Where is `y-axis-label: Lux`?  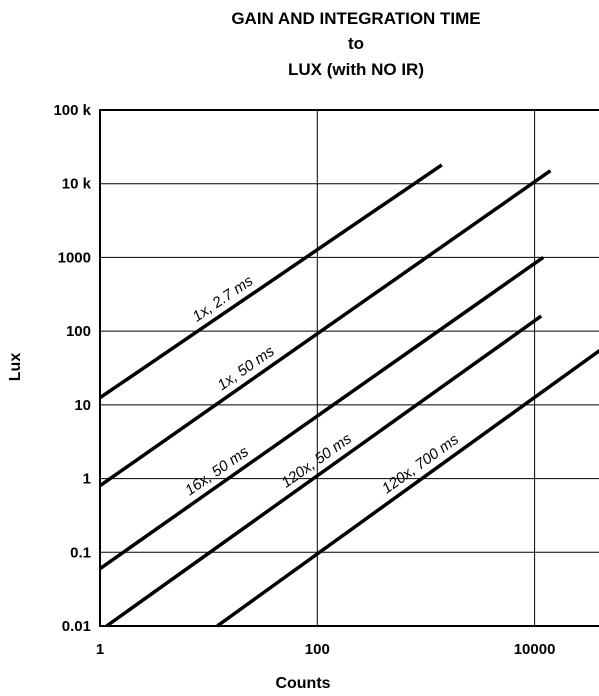 y-axis-label: Lux is located at coordinates (15, 367).